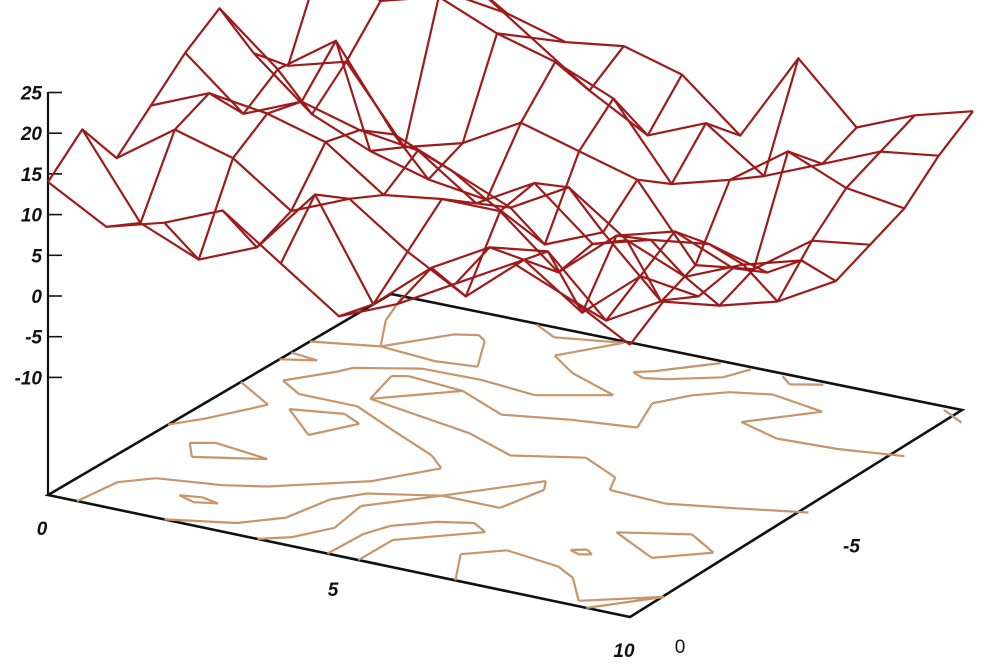 The width and height of the screenshot is (1004, 664). I want to click on z-tick-label: 10, so click(32, 216).